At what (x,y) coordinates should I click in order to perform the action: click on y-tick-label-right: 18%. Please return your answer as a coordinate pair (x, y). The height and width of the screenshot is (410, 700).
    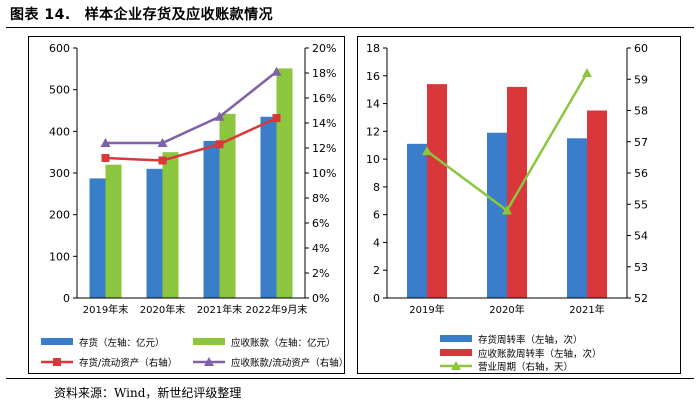
    Looking at the image, I should click on (324, 73).